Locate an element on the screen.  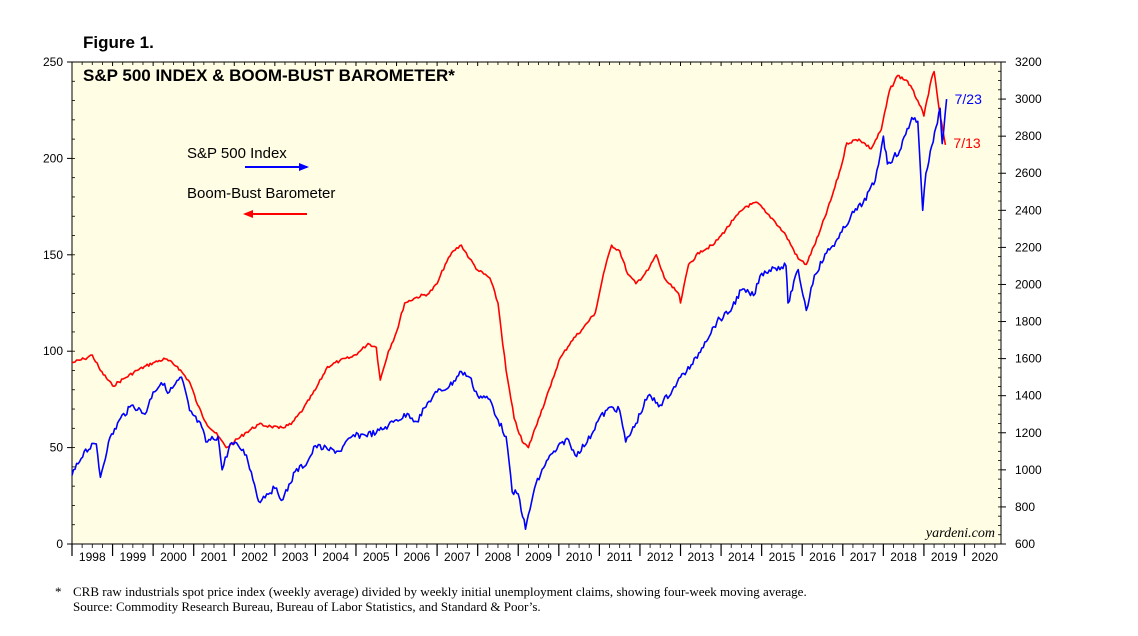
x-tick-label: 2011 is located at coordinates (620, 557).